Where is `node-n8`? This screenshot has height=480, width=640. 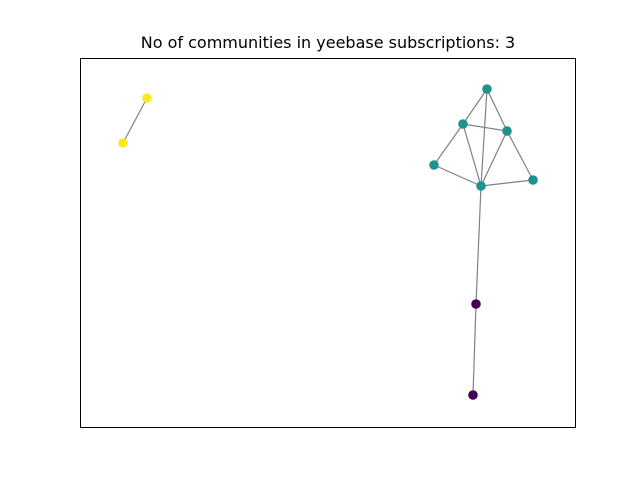
node-n8 is located at coordinates (533, 180).